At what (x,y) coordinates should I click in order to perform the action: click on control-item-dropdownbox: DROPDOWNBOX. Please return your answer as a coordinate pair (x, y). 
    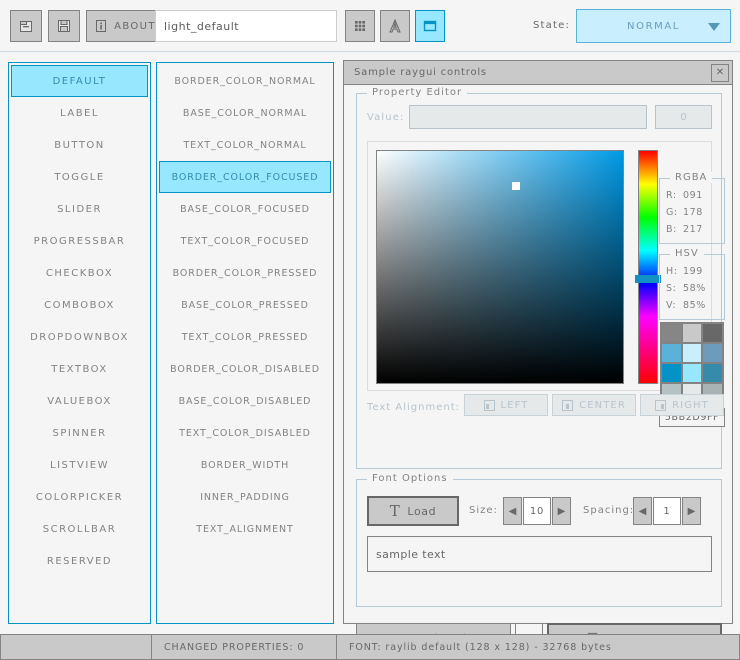
    Looking at the image, I should click on (79, 337).